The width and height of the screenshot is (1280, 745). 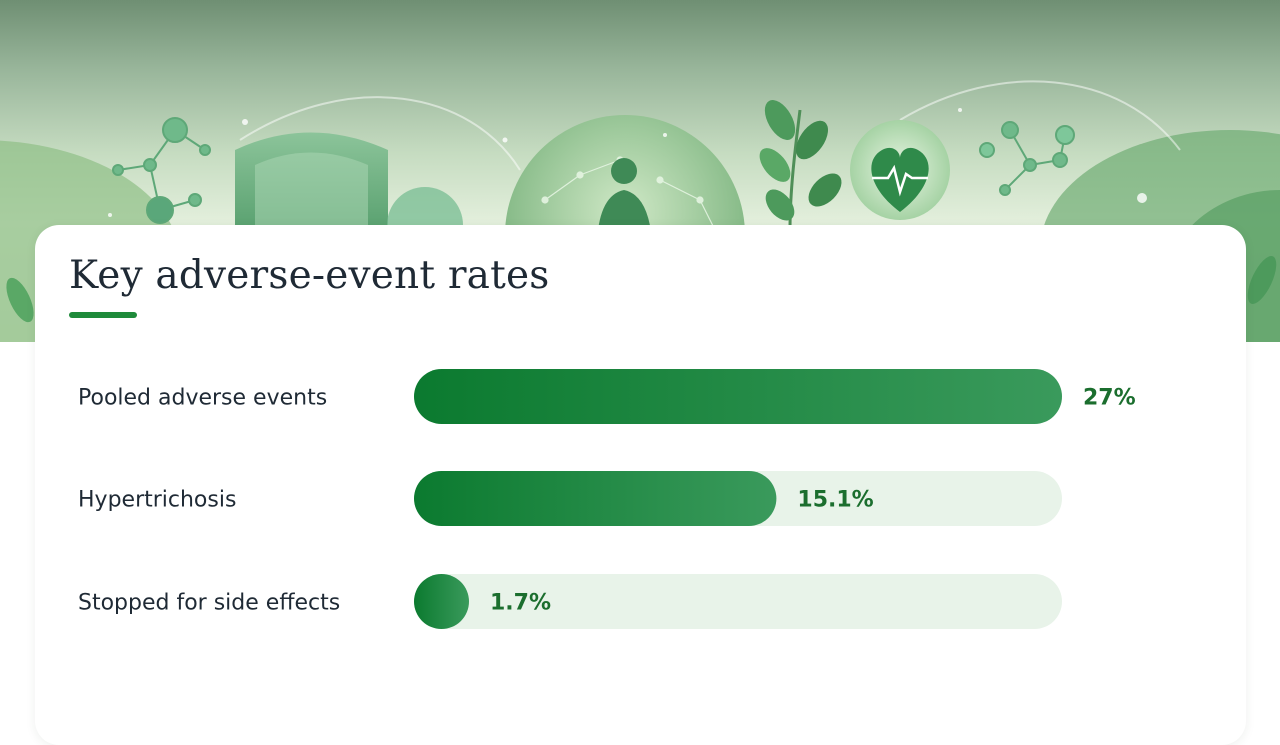 I want to click on category-label: Stopped for side effects, so click(x=209, y=603).